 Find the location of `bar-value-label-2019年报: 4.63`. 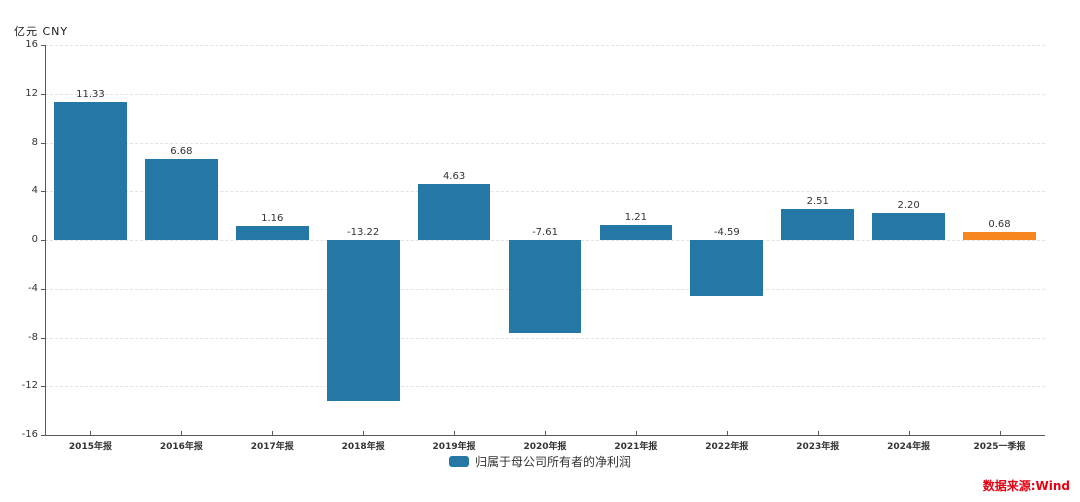

bar-value-label-2019年报: 4.63 is located at coordinates (454, 176).